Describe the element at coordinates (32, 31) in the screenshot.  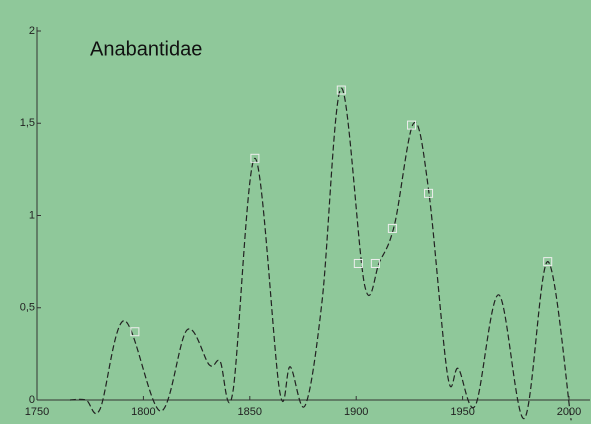
I see `y-tick-label: 2` at that location.